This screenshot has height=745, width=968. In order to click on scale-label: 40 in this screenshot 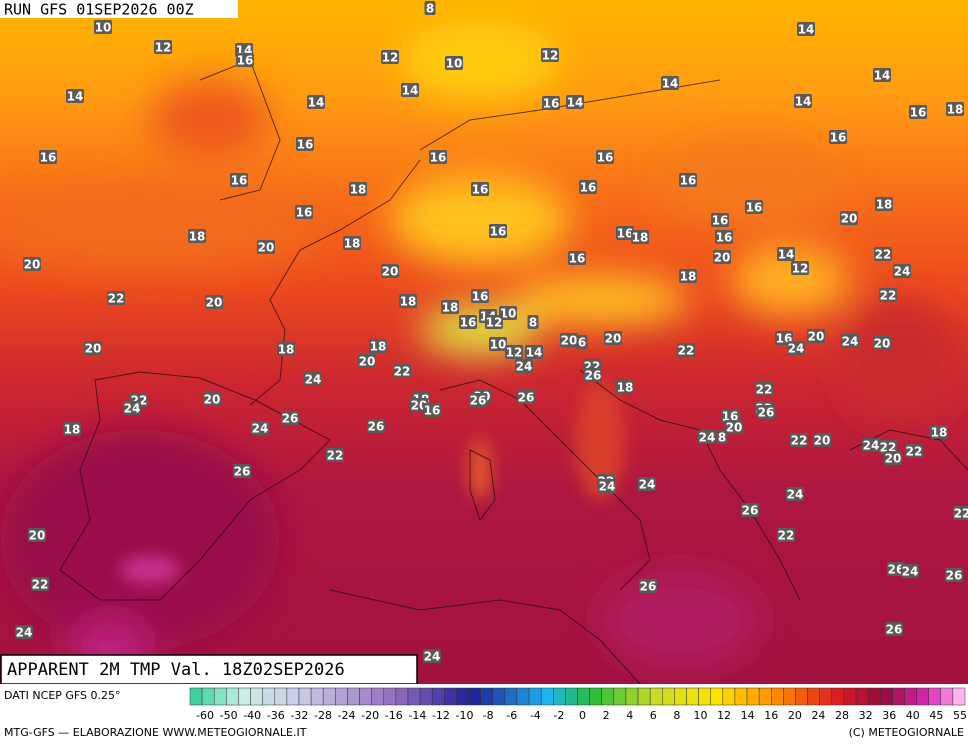, I will do `click(913, 715)`.